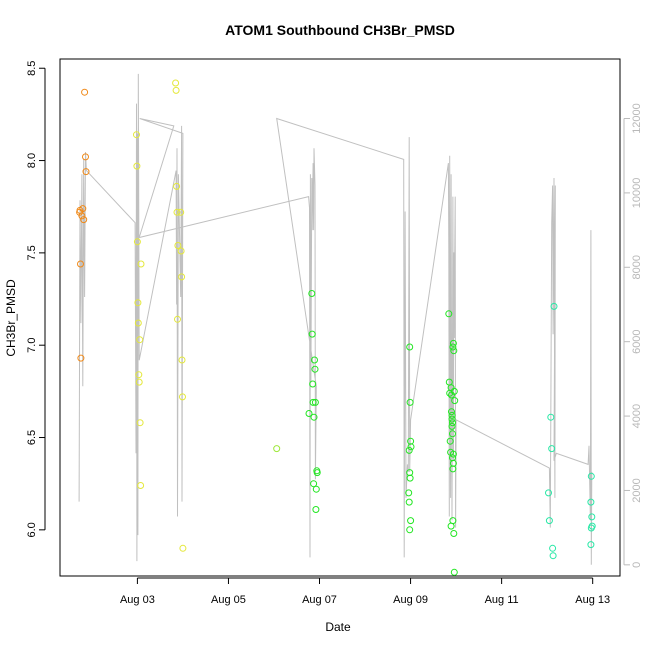 This screenshot has width=650, height=650. I want to click on y-tick-label: 8.0, so click(32, 160).